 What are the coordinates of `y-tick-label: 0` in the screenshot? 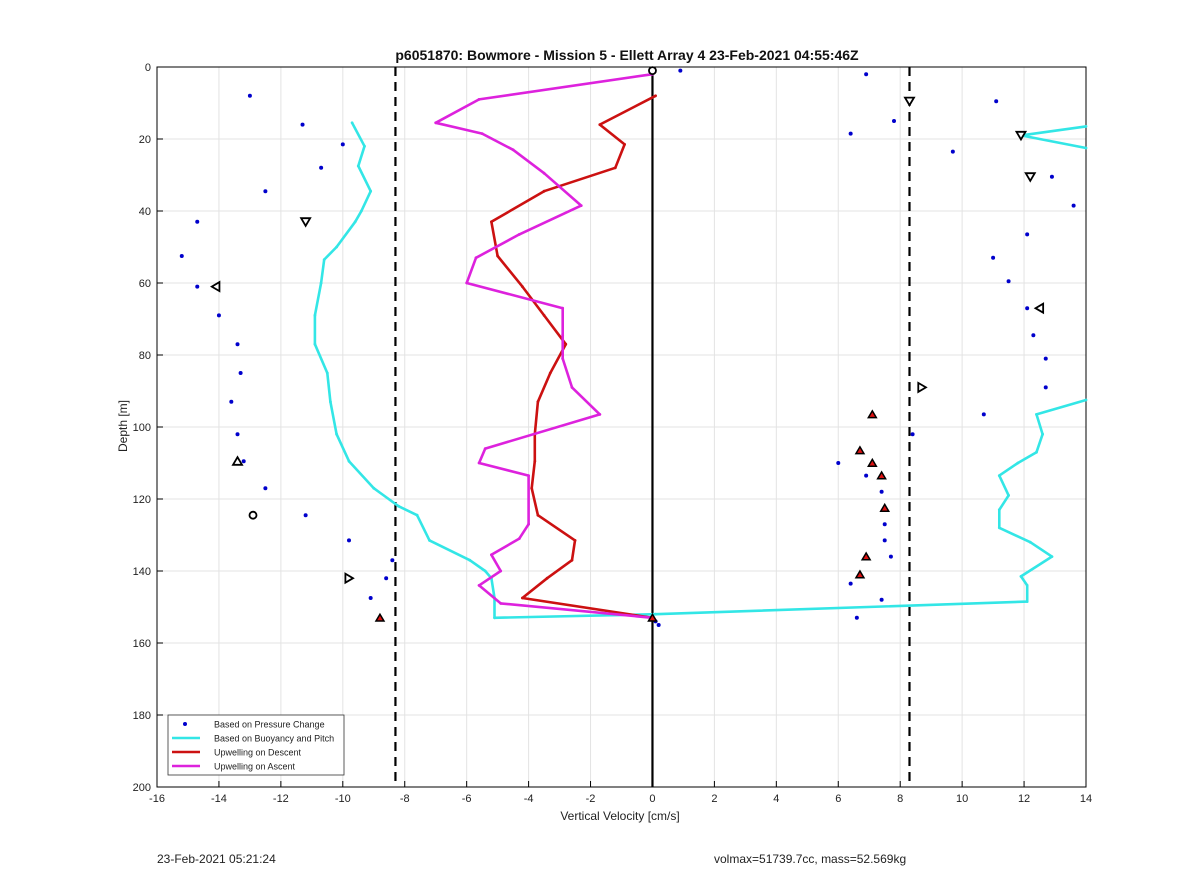 It's located at (148, 68).